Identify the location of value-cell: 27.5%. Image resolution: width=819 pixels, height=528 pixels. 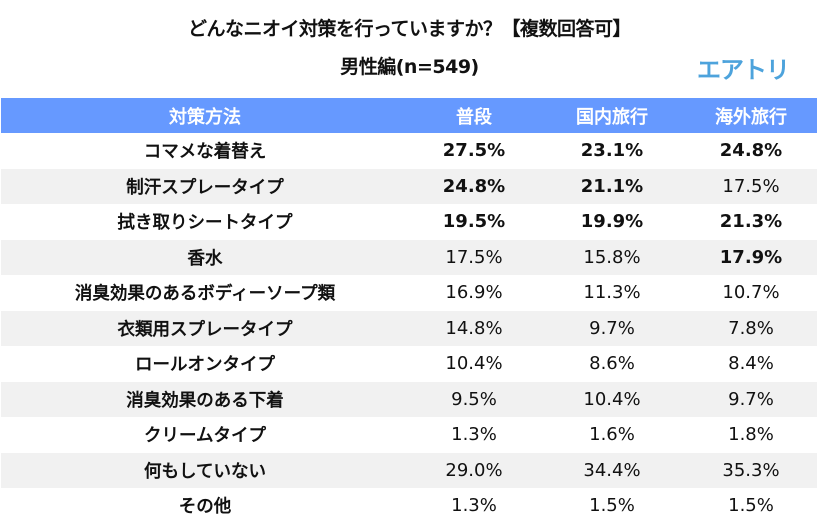
(474, 151).